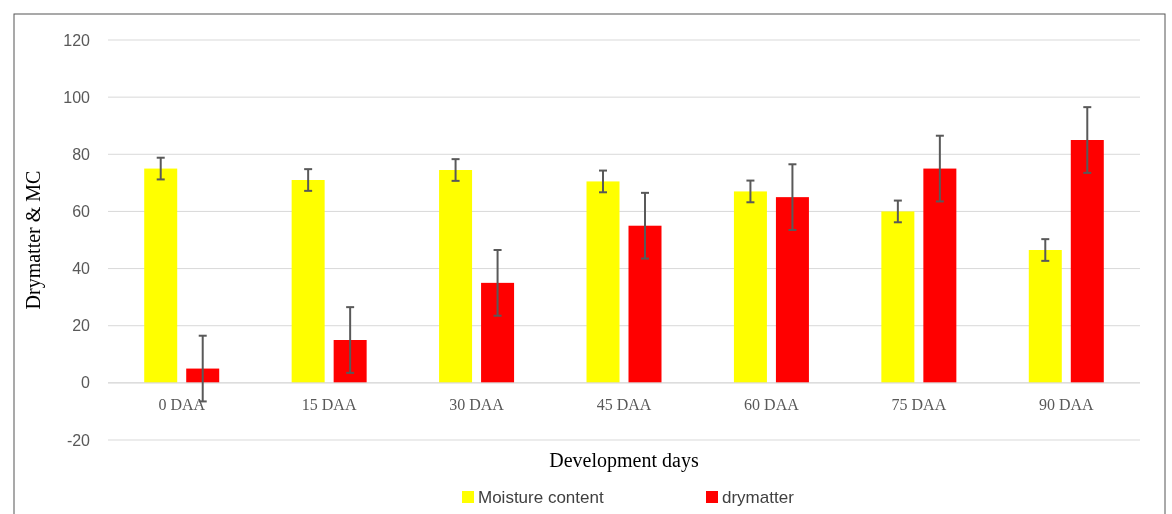 The width and height of the screenshot is (1172, 514). Describe the element at coordinates (624, 404) in the screenshot. I see `x-tick-label: 45 DAA` at that location.